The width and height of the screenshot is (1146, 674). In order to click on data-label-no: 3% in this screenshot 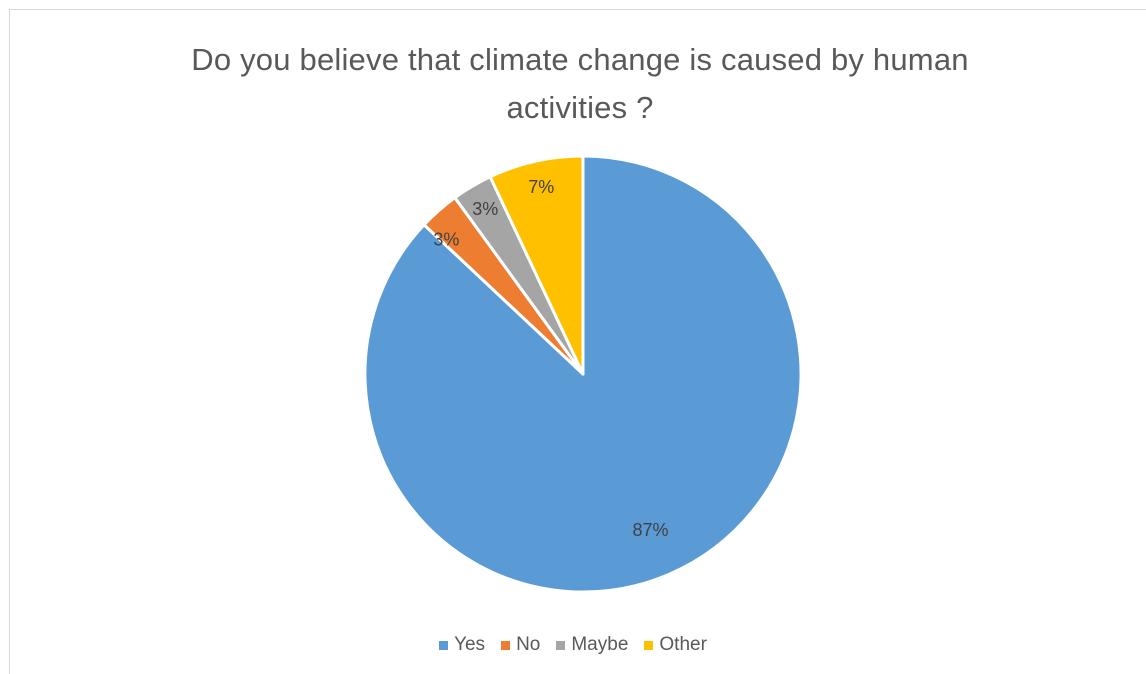, I will do `click(446, 239)`.